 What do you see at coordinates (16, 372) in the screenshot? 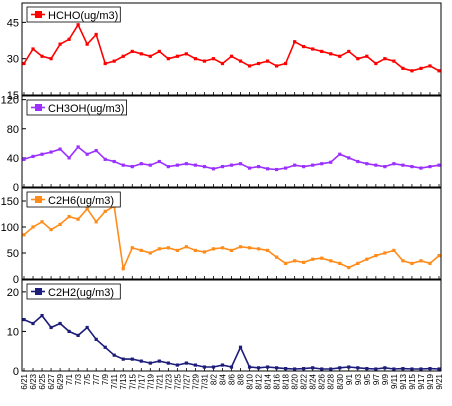
I see `y-tick-label: 0` at bounding box center [16, 372].